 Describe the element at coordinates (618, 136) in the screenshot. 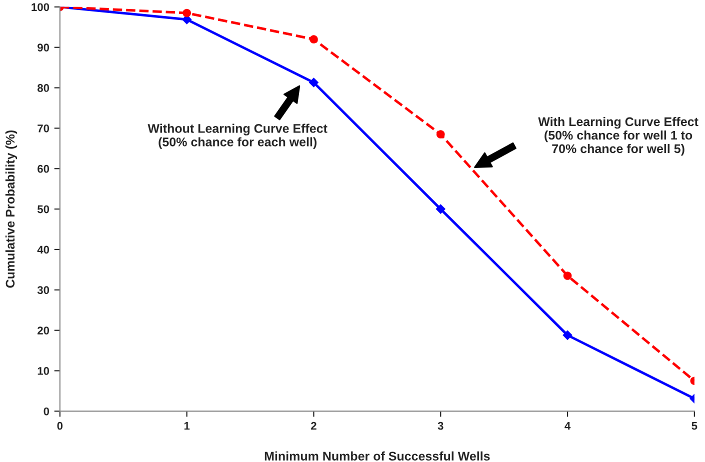

I see `annotation: With Learning Curve Effect (50% chance for well 1 to 70% chance for well 5)` at that location.